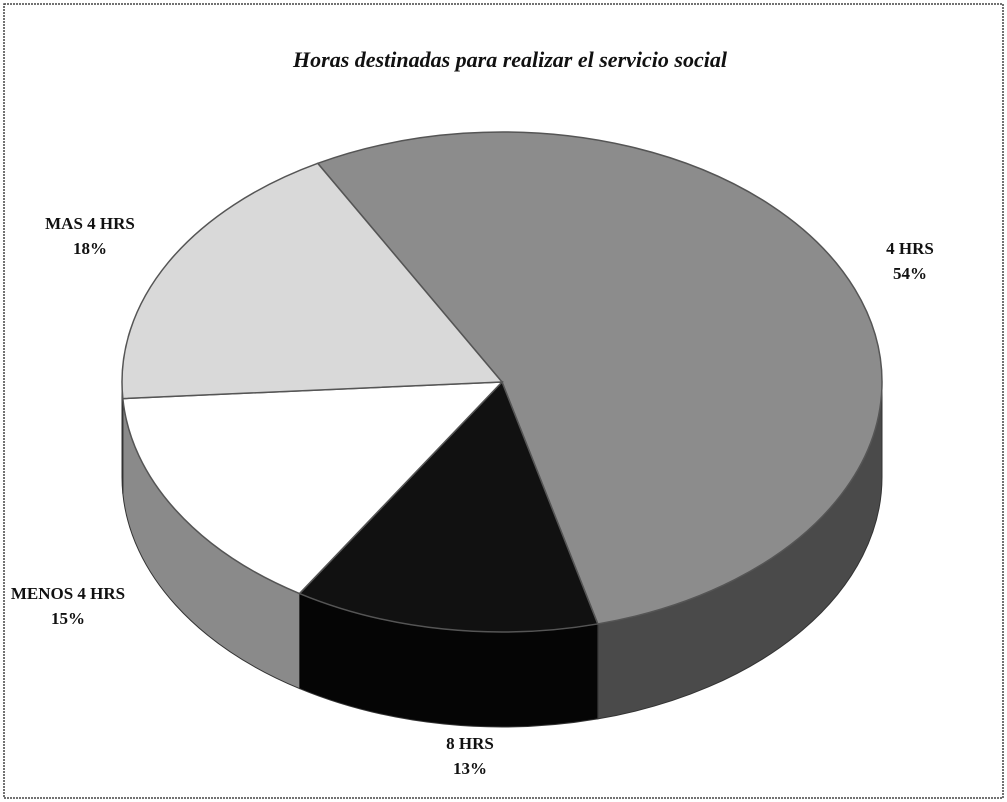 The image size is (1007, 802). What do you see at coordinates (90, 223) in the screenshot?
I see `slice-label: MAS 4 HRS` at bounding box center [90, 223].